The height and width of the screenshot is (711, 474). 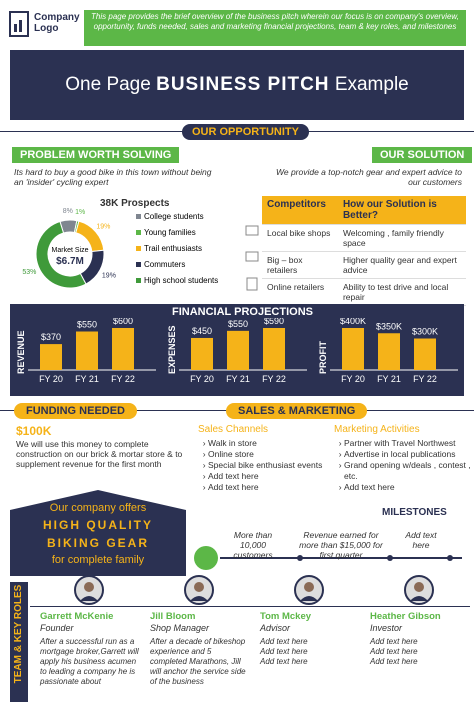 I want to click on title-main: BUSINESS PITCH, so click(x=243, y=84).